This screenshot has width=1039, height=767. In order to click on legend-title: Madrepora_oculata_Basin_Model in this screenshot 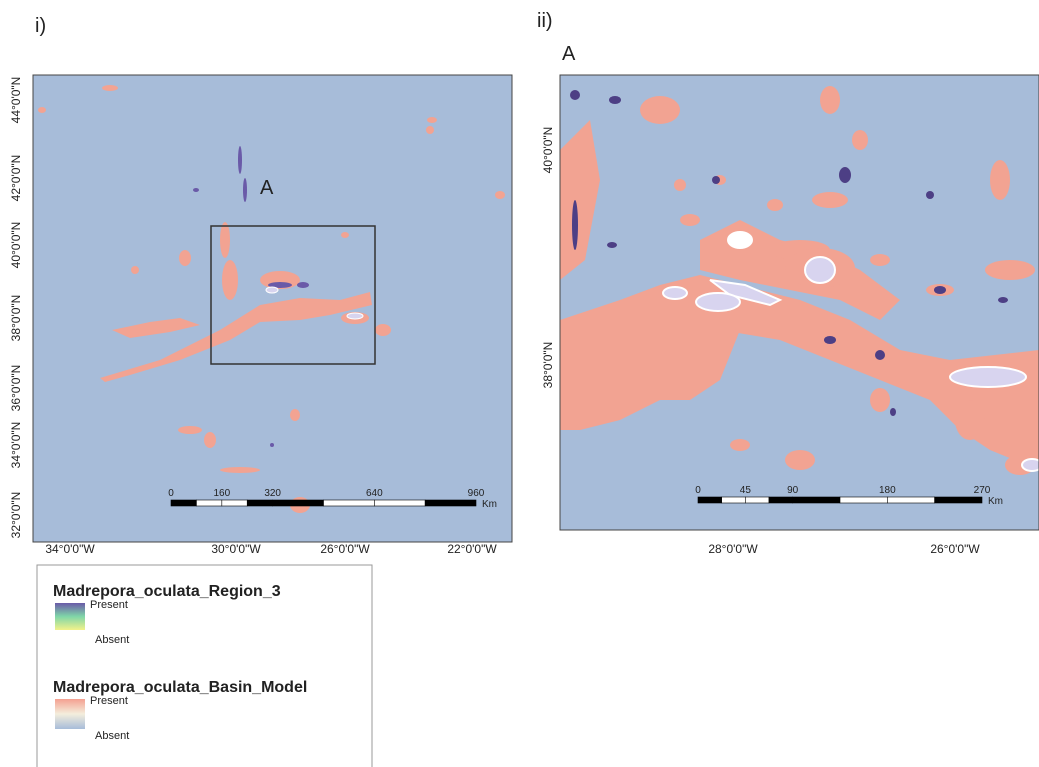, I will do `click(180, 687)`.